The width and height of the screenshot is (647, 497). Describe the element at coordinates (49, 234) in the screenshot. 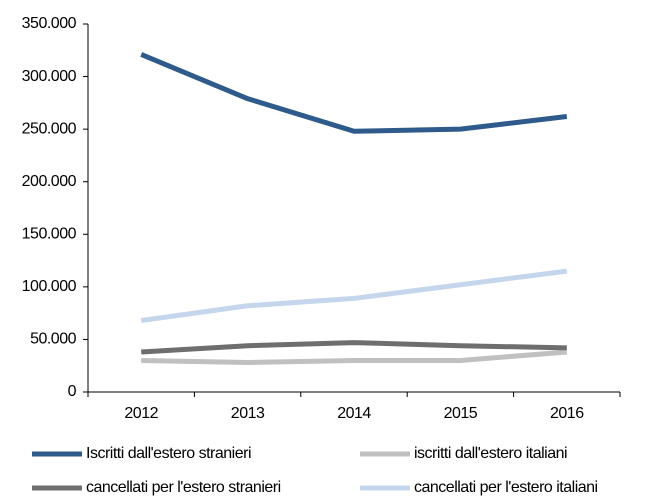

I see `y-tick-label: 150.000` at that location.